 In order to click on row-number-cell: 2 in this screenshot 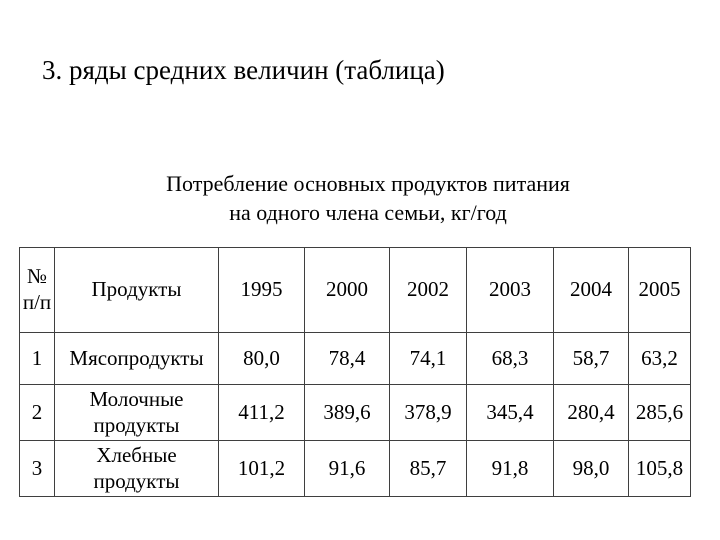, I will do `click(37, 412)`.